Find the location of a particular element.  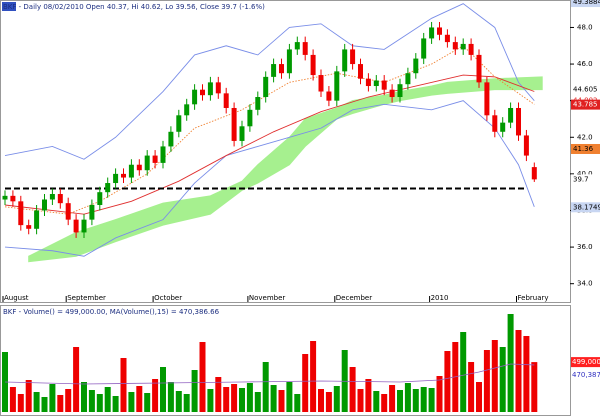

volume-tag-label: 470,387 is located at coordinates (586, 375).